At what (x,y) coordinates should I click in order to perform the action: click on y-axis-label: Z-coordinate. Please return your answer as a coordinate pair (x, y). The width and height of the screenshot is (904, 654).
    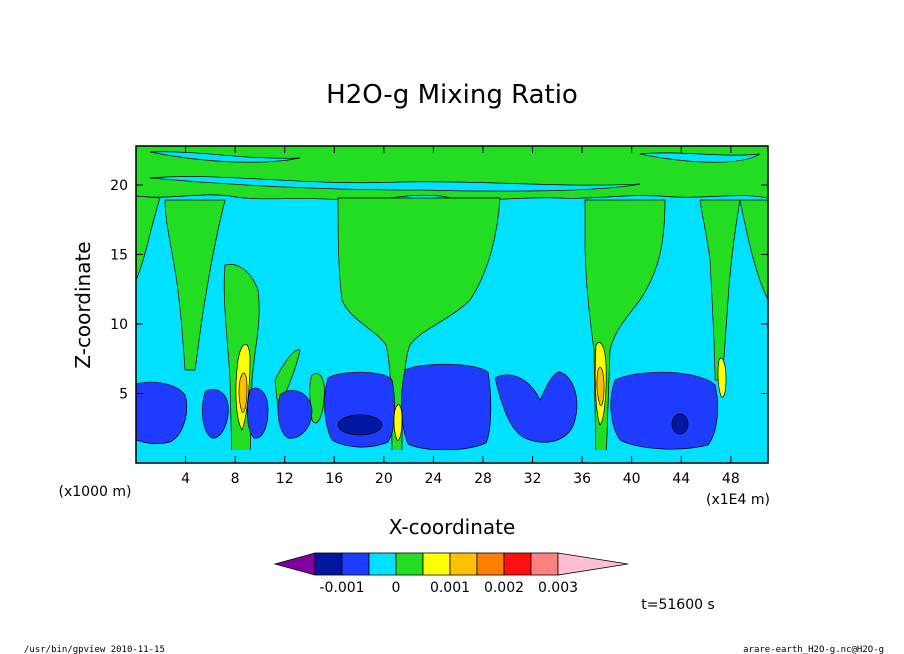
    Looking at the image, I should click on (83, 304).